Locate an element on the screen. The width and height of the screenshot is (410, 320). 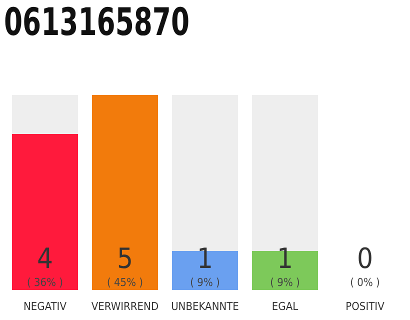
x-tick-label: POSITIV is located at coordinates (365, 306).